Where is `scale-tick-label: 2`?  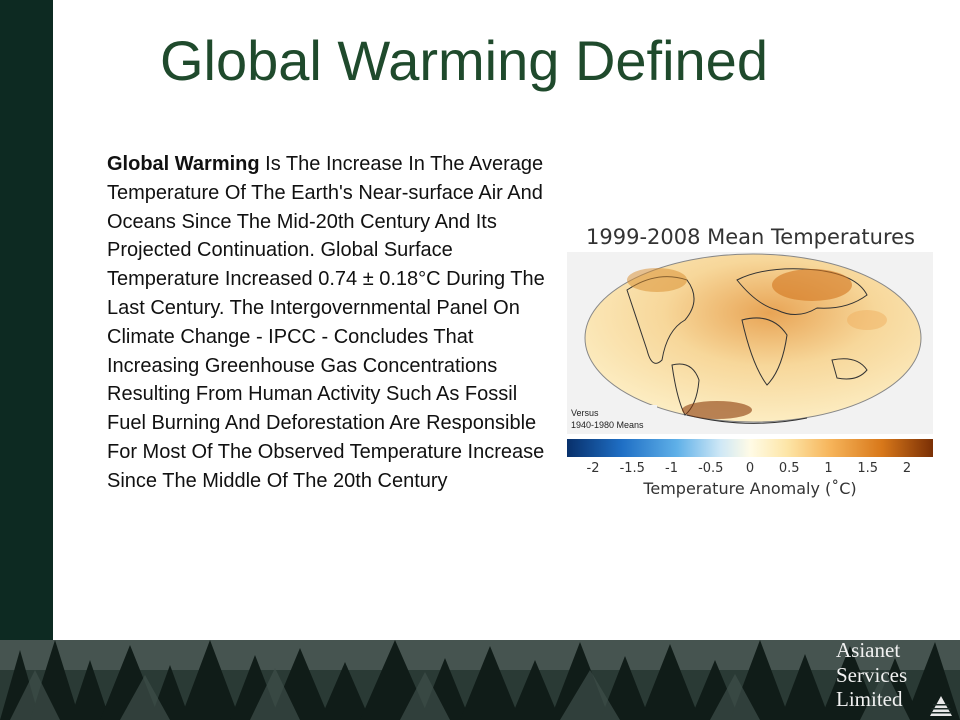
scale-tick-label: 2 is located at coordinates (907, 468).